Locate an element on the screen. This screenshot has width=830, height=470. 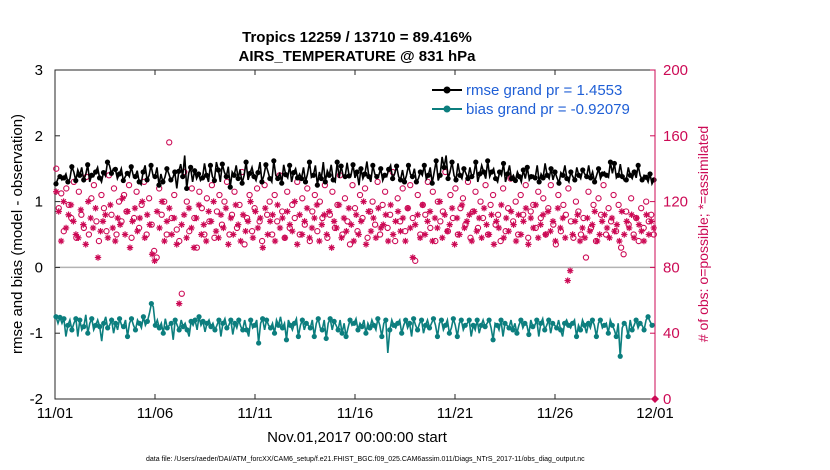
chart-title-line1: Tropics 12259 / 13710 = 89.416% is located at coordinates (357, 37).